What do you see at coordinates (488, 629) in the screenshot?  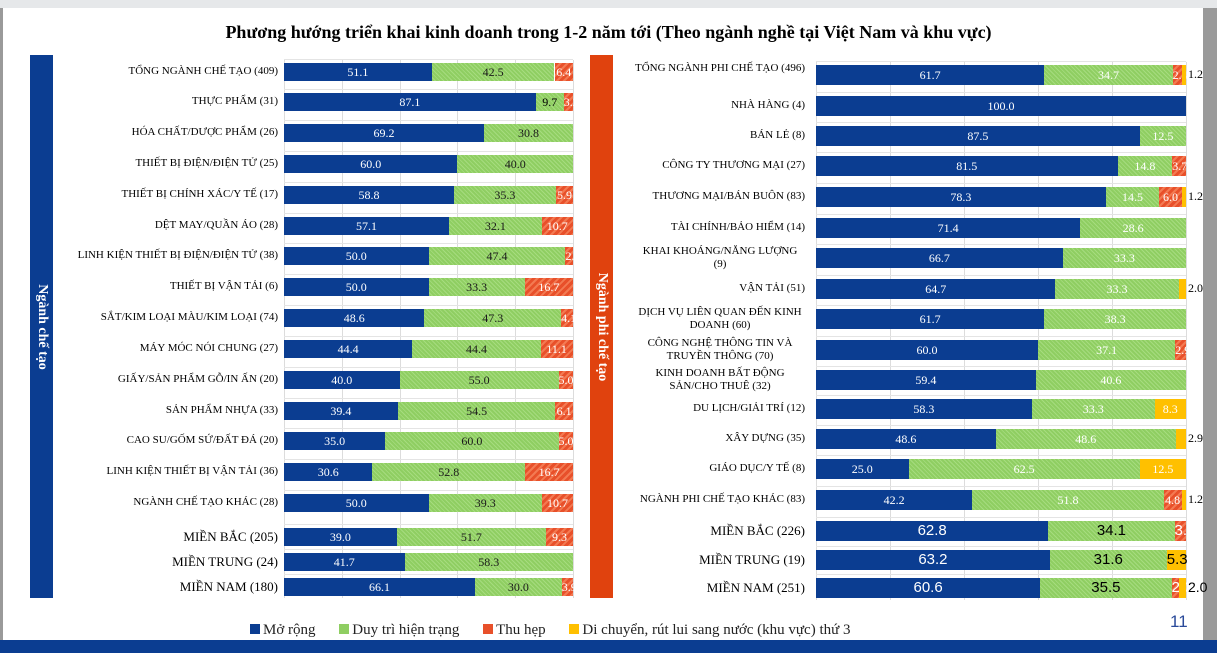 I see `legend-swatch-reduce` at bounding box center [488, 629].